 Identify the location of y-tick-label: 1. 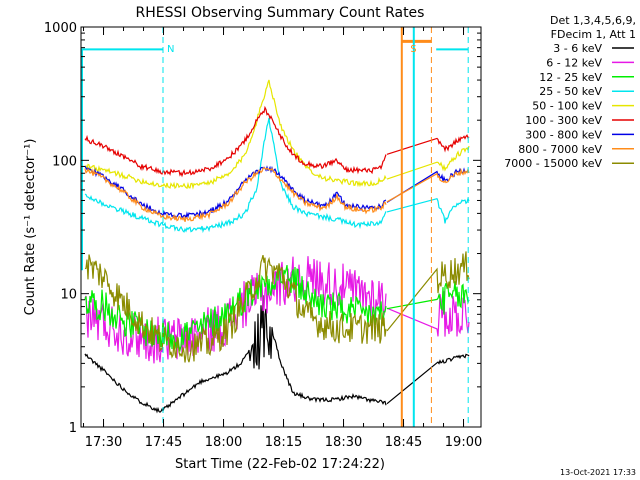
(73, 428).